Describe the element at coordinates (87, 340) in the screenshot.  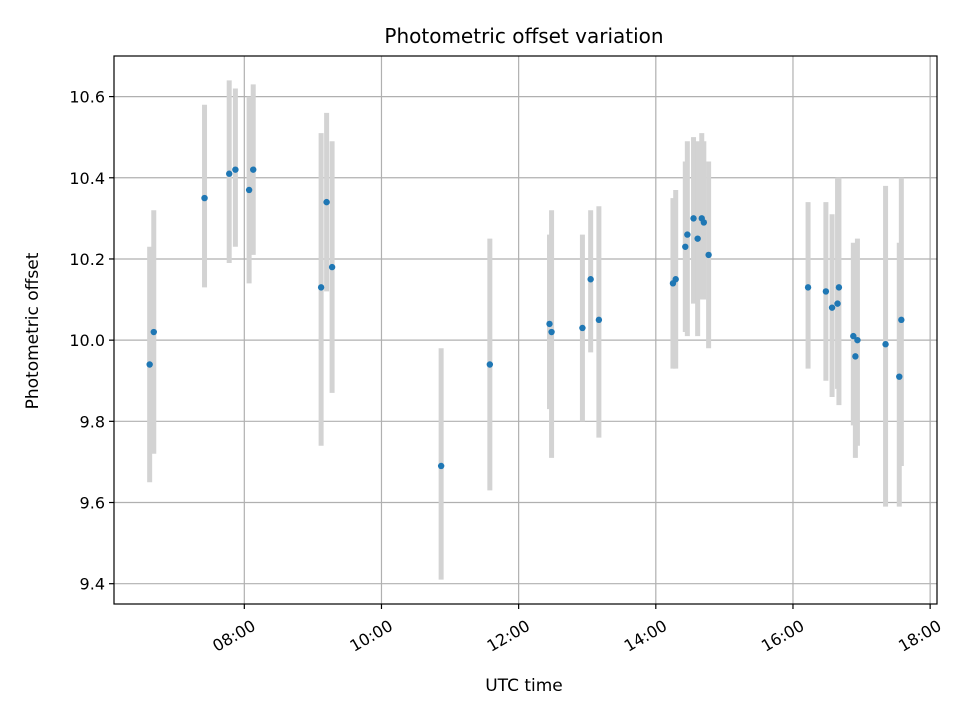
I see `y-tick-label: 10.0` at that location.